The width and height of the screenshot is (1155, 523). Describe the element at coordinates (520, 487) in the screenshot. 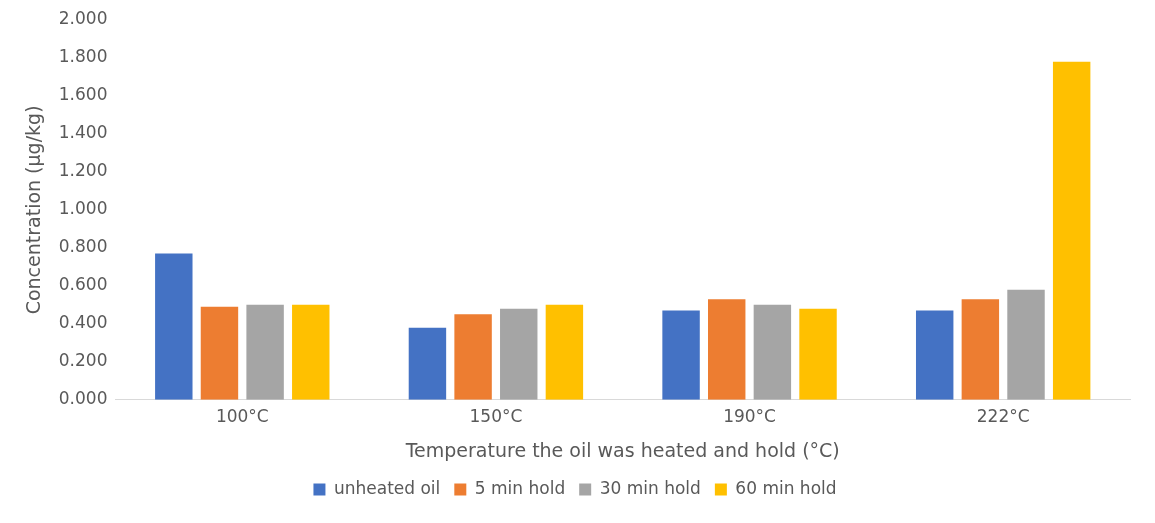

I see `legend-label: 5 min hold` at that location.